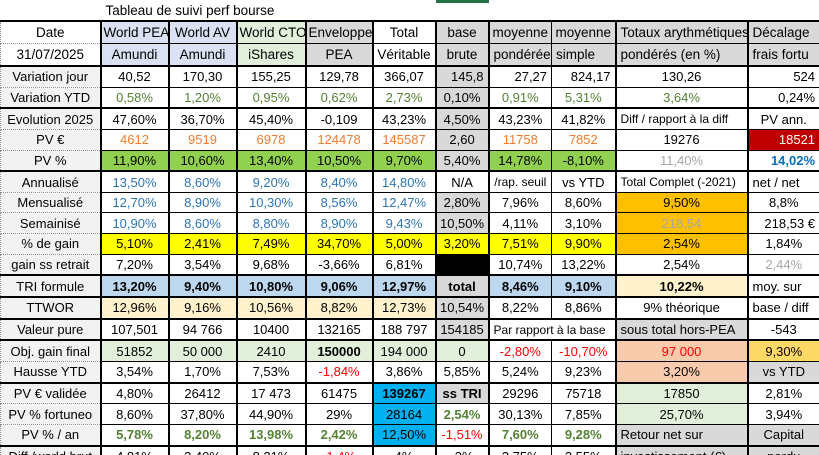  Describe the element at coordinates (134, 139) in the screenshot. I see `cell: 4612` at that location.